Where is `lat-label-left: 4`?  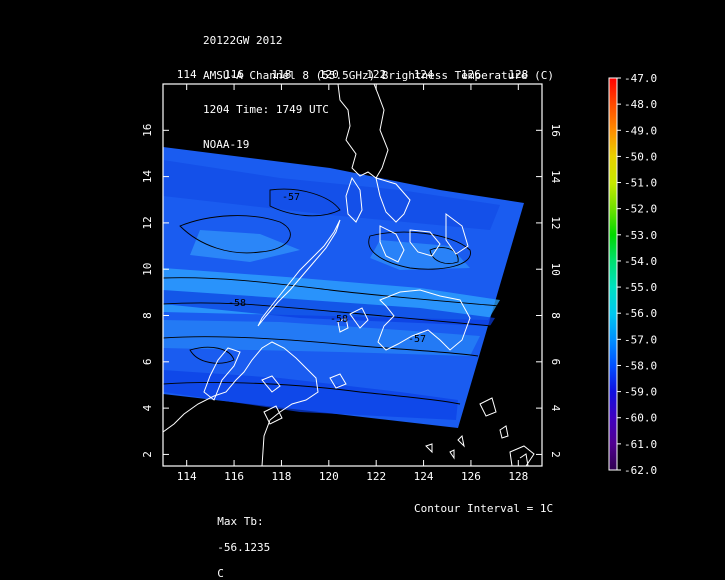 lat-label-left: 4 is located at coordinates (147, 407).